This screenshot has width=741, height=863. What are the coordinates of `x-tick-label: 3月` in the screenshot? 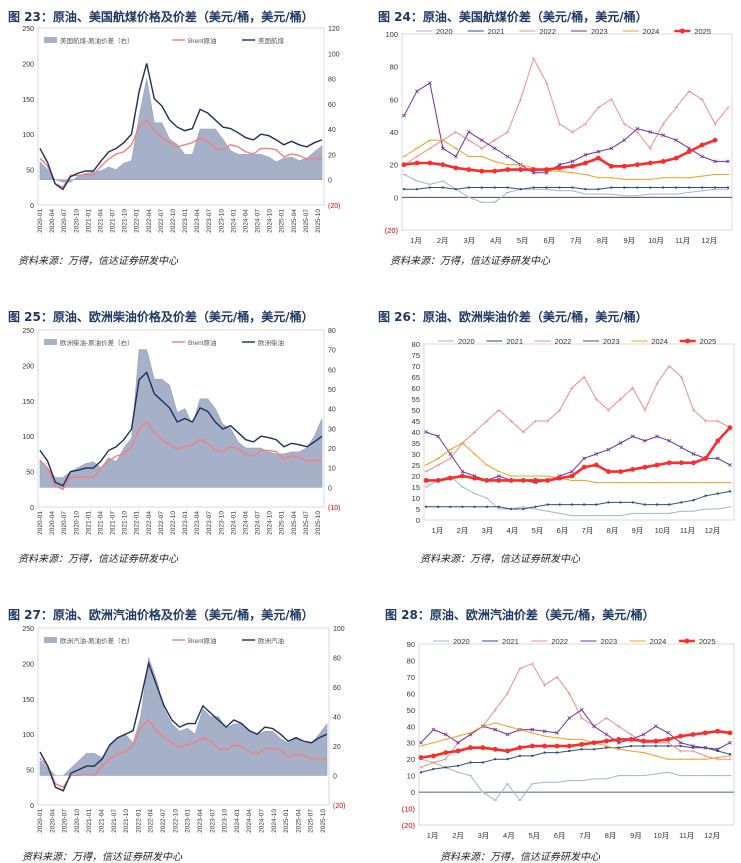 It's located at (484, 835).